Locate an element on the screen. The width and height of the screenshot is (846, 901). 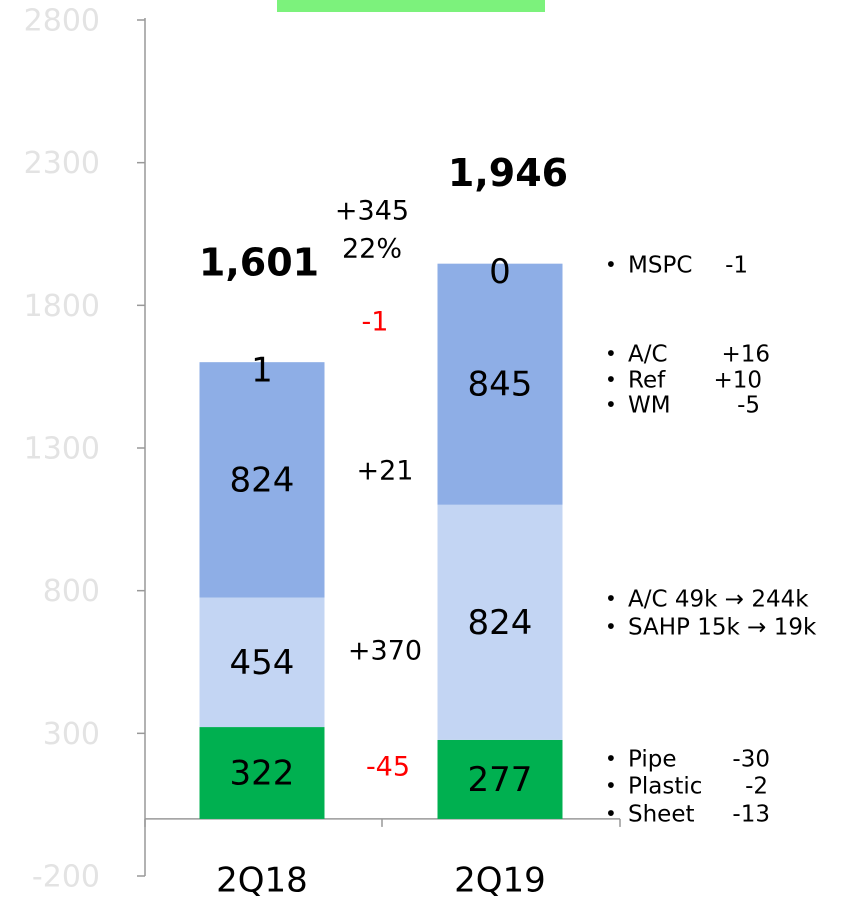
y-tick-label: 1300 is located at coordinates (62, 449).